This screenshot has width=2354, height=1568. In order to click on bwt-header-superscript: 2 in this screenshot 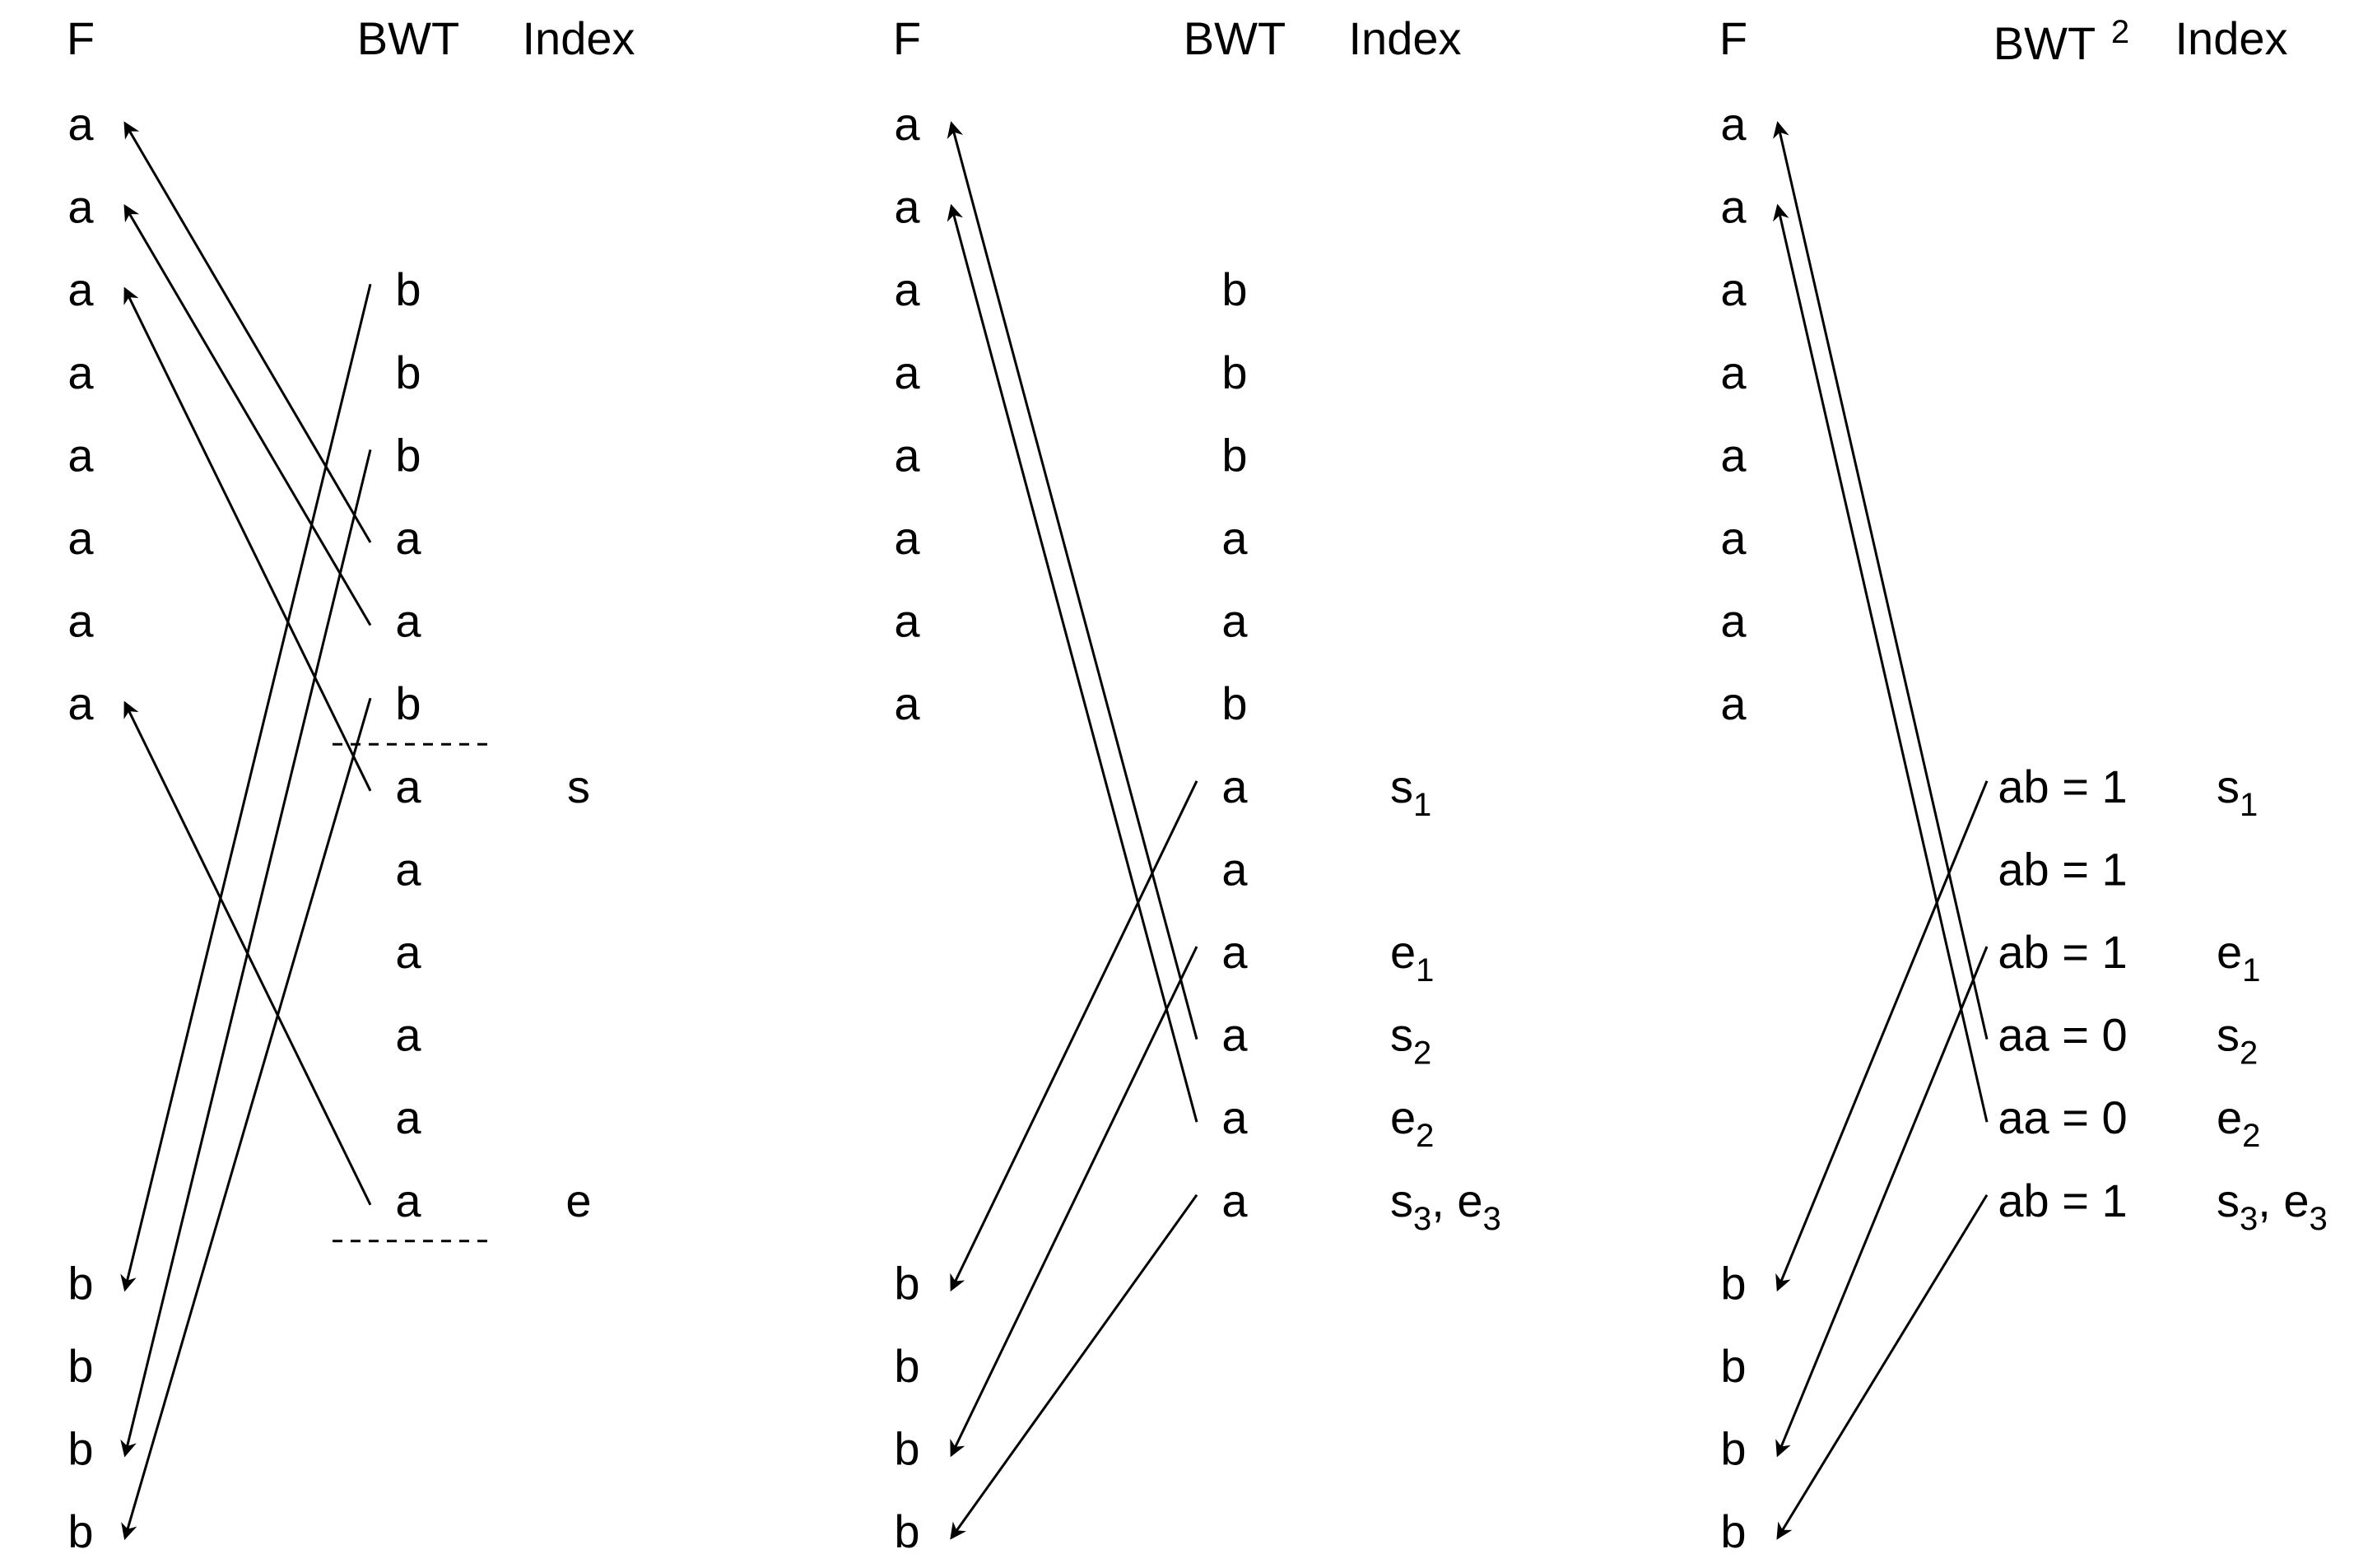, I will do `click(2120, 32)`.